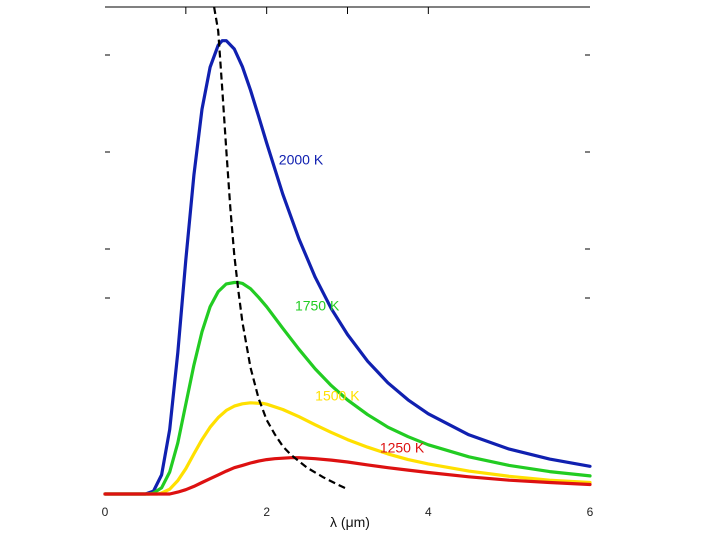 The width and height of the screenshot is (720, 540). What do you see at coordinates (348, 512) in the screenshot?
I see `x-tick-labels: 0 2 4 6` at bounding box center [348, 512].